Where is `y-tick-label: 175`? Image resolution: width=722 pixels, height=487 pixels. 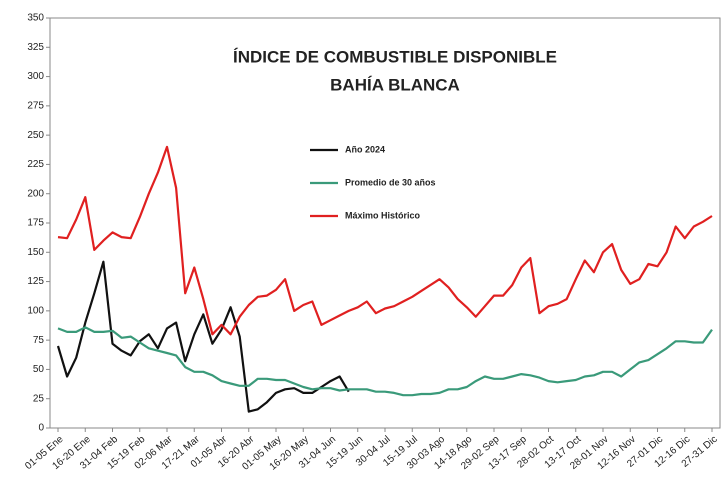 y-tick-label: 175 is located at coordinates (35, 223).